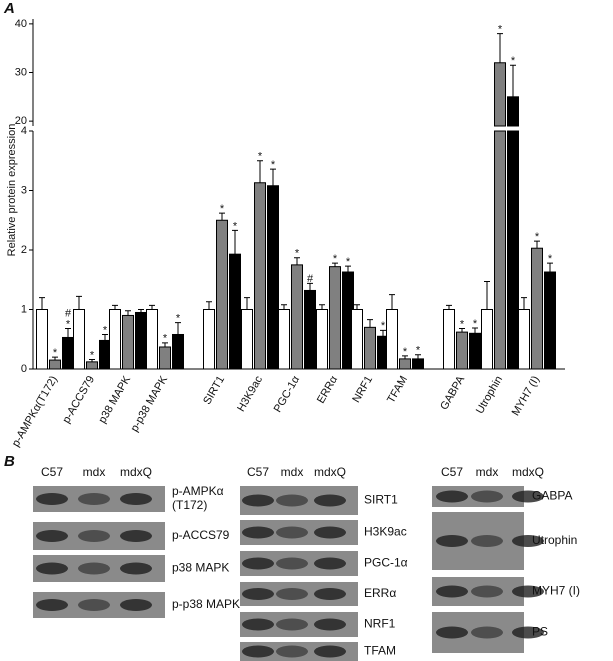 Image resolution: width=613 pixels, height=661 pixels. What do you see at coordinates (201, 535) in the screenshot?
I see `row-label: p-ACCS79` at bounding box center [201, 535].